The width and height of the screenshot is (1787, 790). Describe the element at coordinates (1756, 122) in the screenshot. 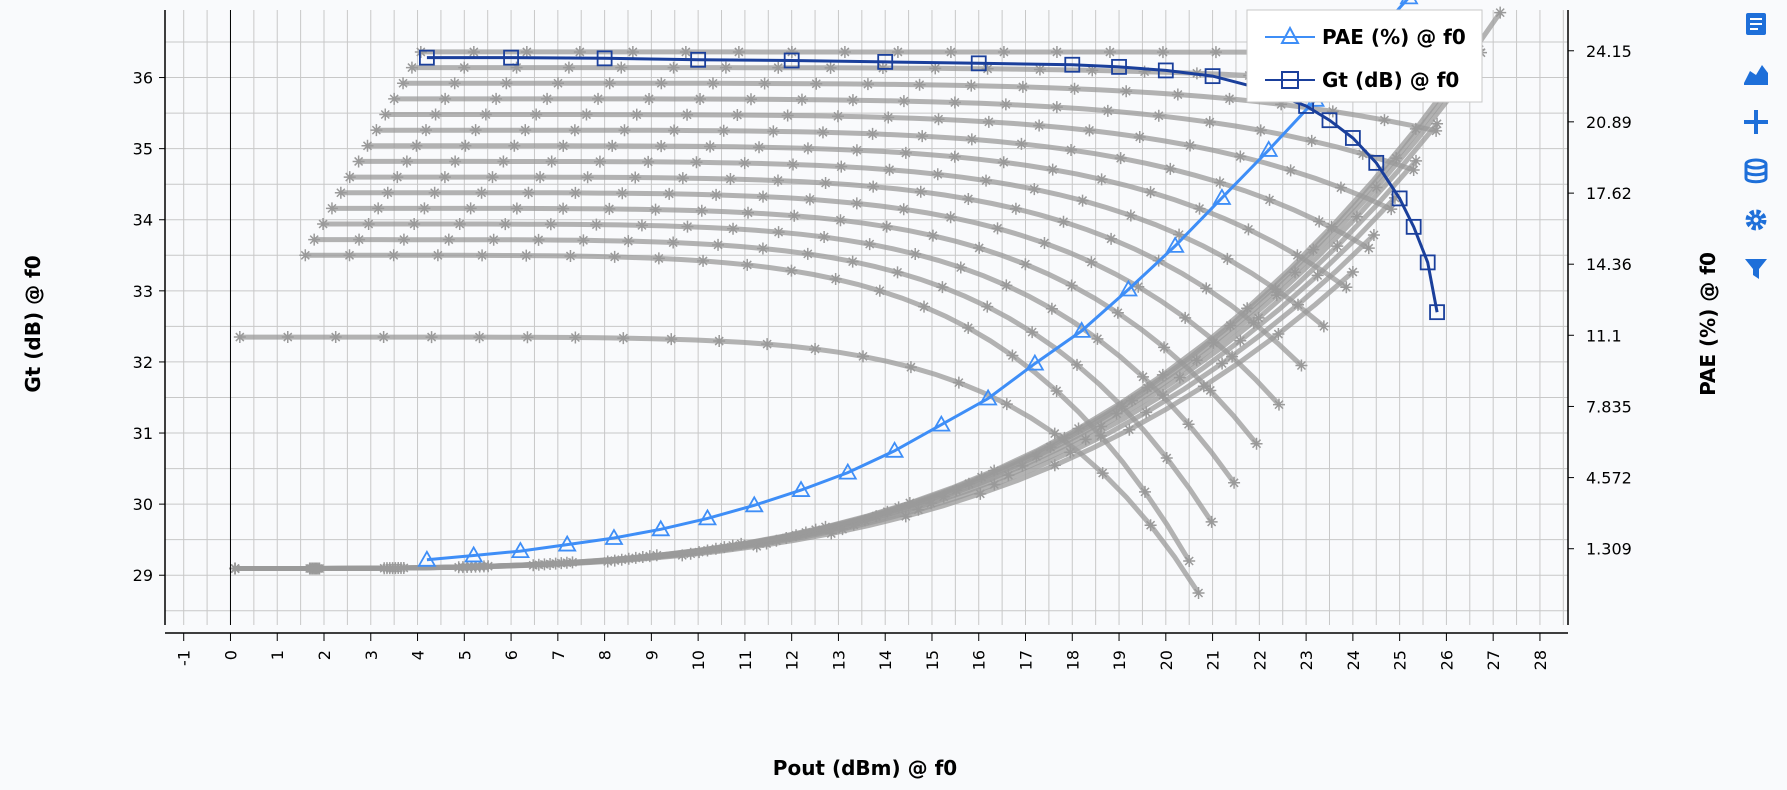

I see `add-marker-button` at that location.